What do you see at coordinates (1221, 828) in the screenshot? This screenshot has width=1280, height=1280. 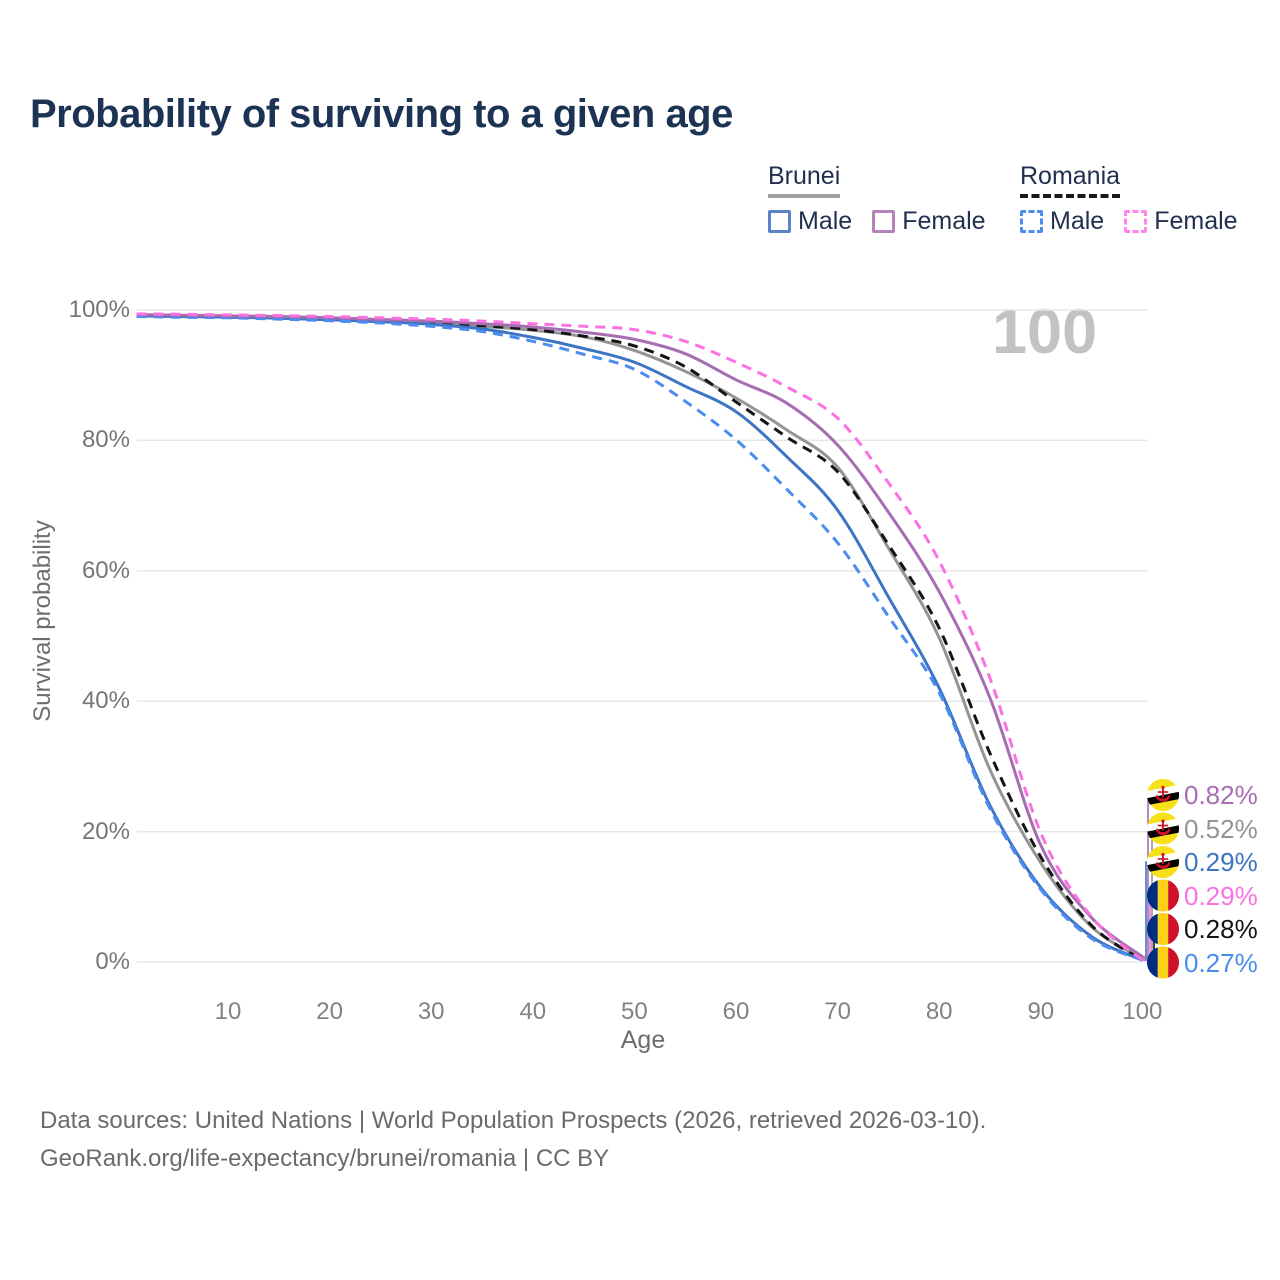 I see `end-label-brunei-all: 0.52%` at bounding box center [1221, 828].